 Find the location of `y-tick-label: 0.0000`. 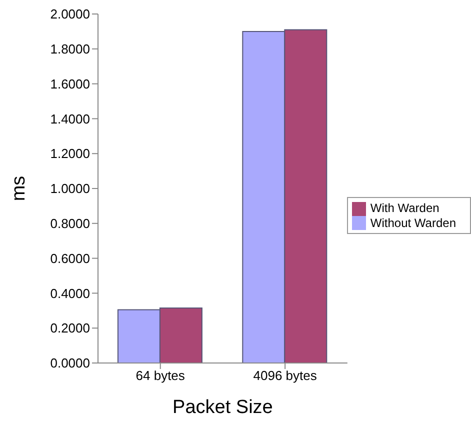

y-tick-label: 0.0000 is located at coordinates (70, 363).